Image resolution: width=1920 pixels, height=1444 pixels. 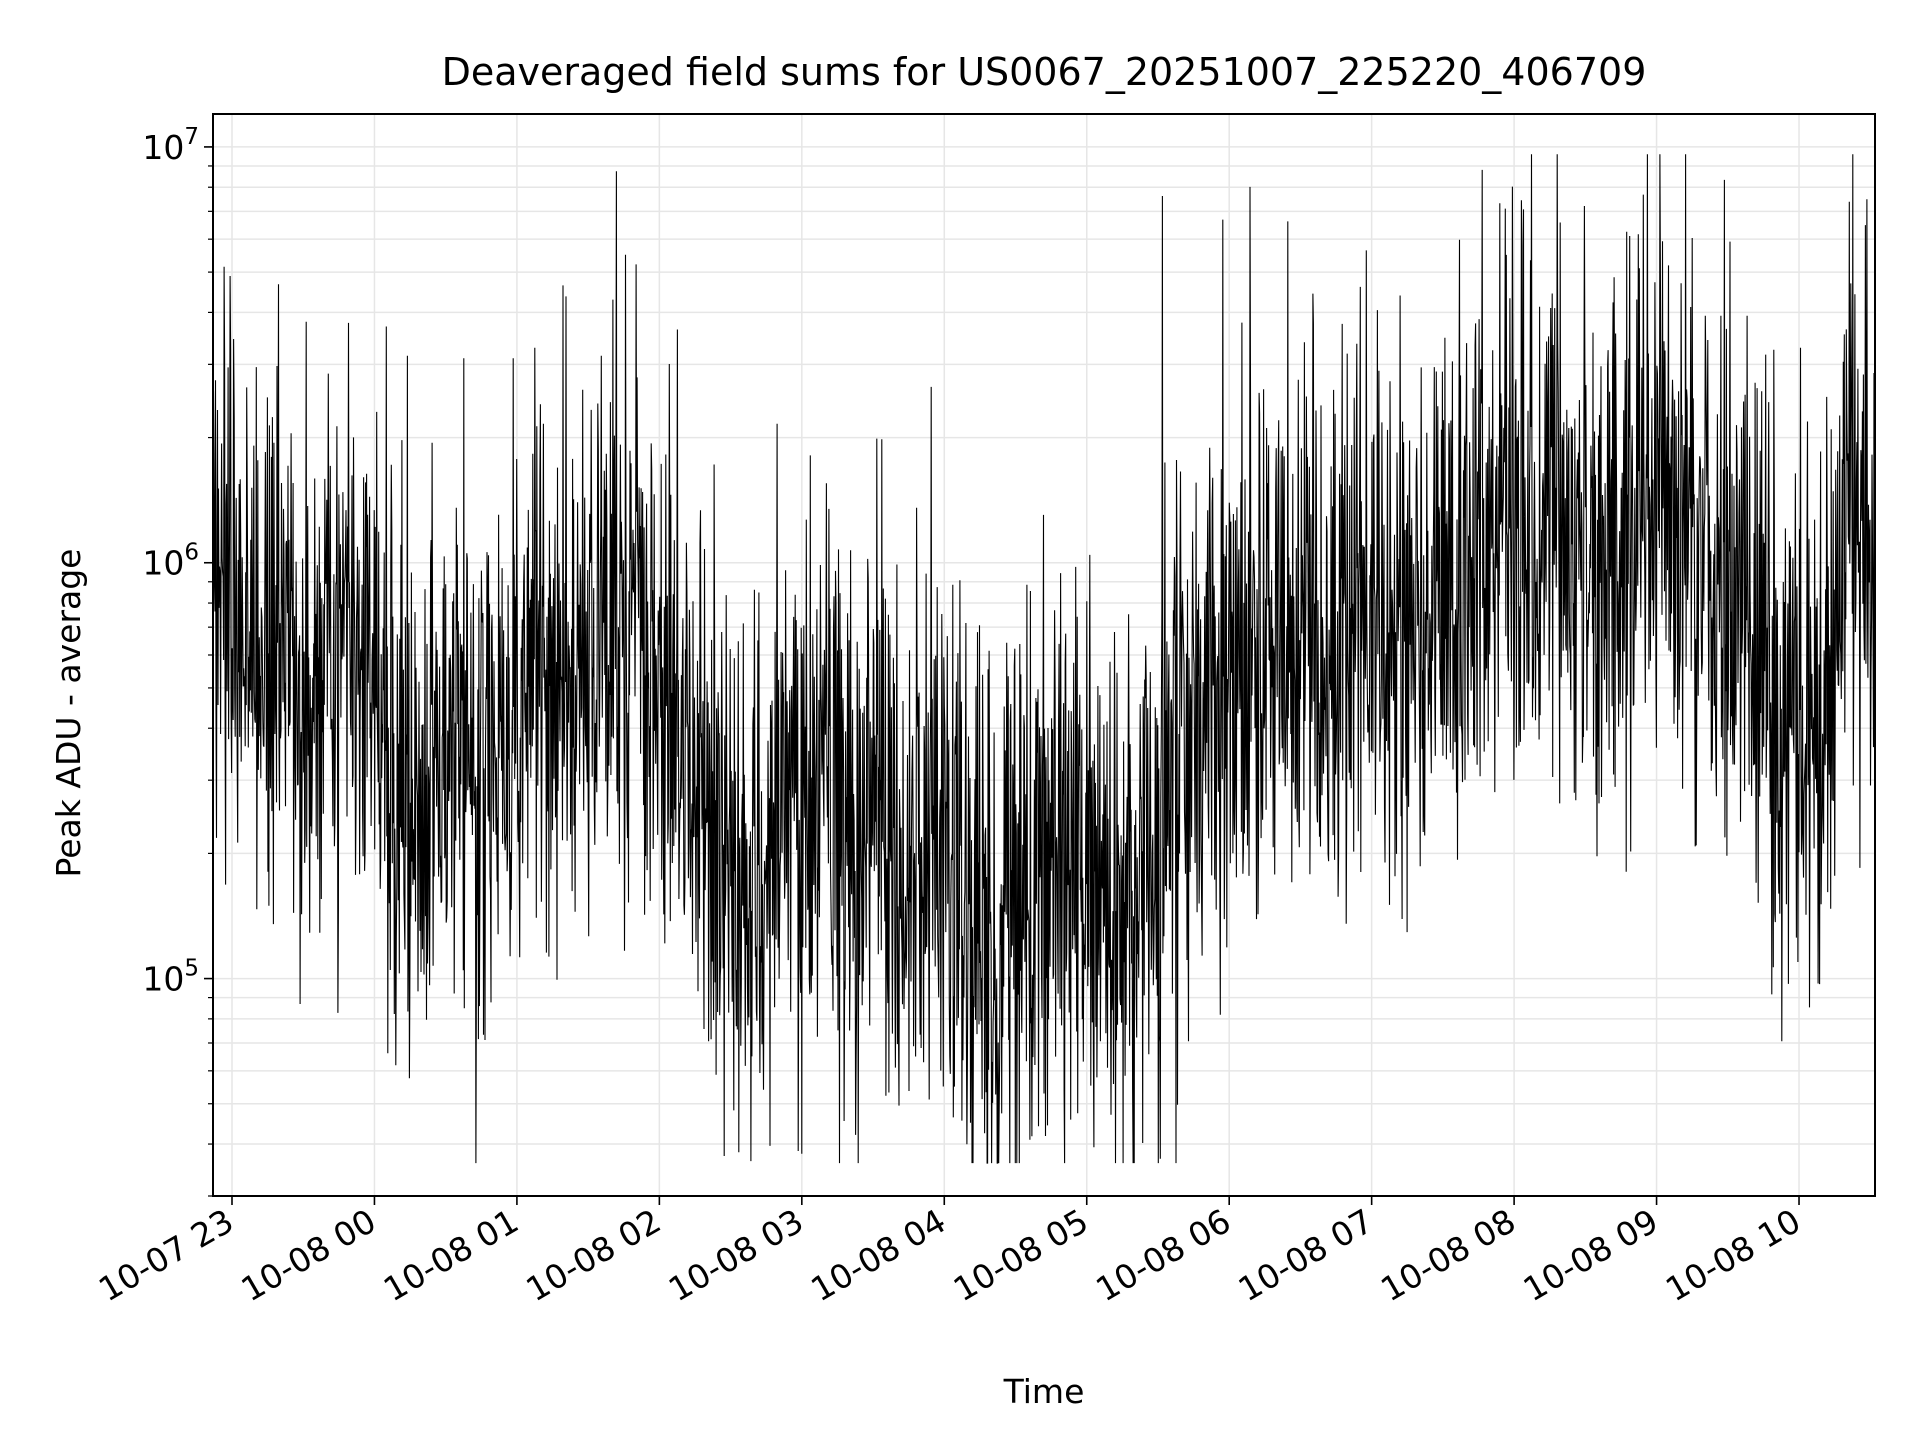 What do you see at coordinates (166, 1255) in the screenshot?
I see `x-tick-label: 10-07 23` at bounding box center [166, 1255].